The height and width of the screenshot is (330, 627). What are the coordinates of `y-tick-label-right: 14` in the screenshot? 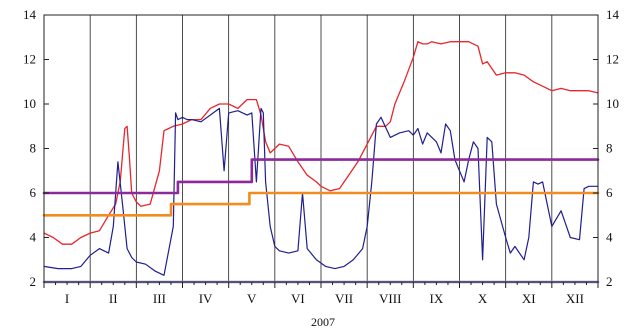 It's located at (613, 14).